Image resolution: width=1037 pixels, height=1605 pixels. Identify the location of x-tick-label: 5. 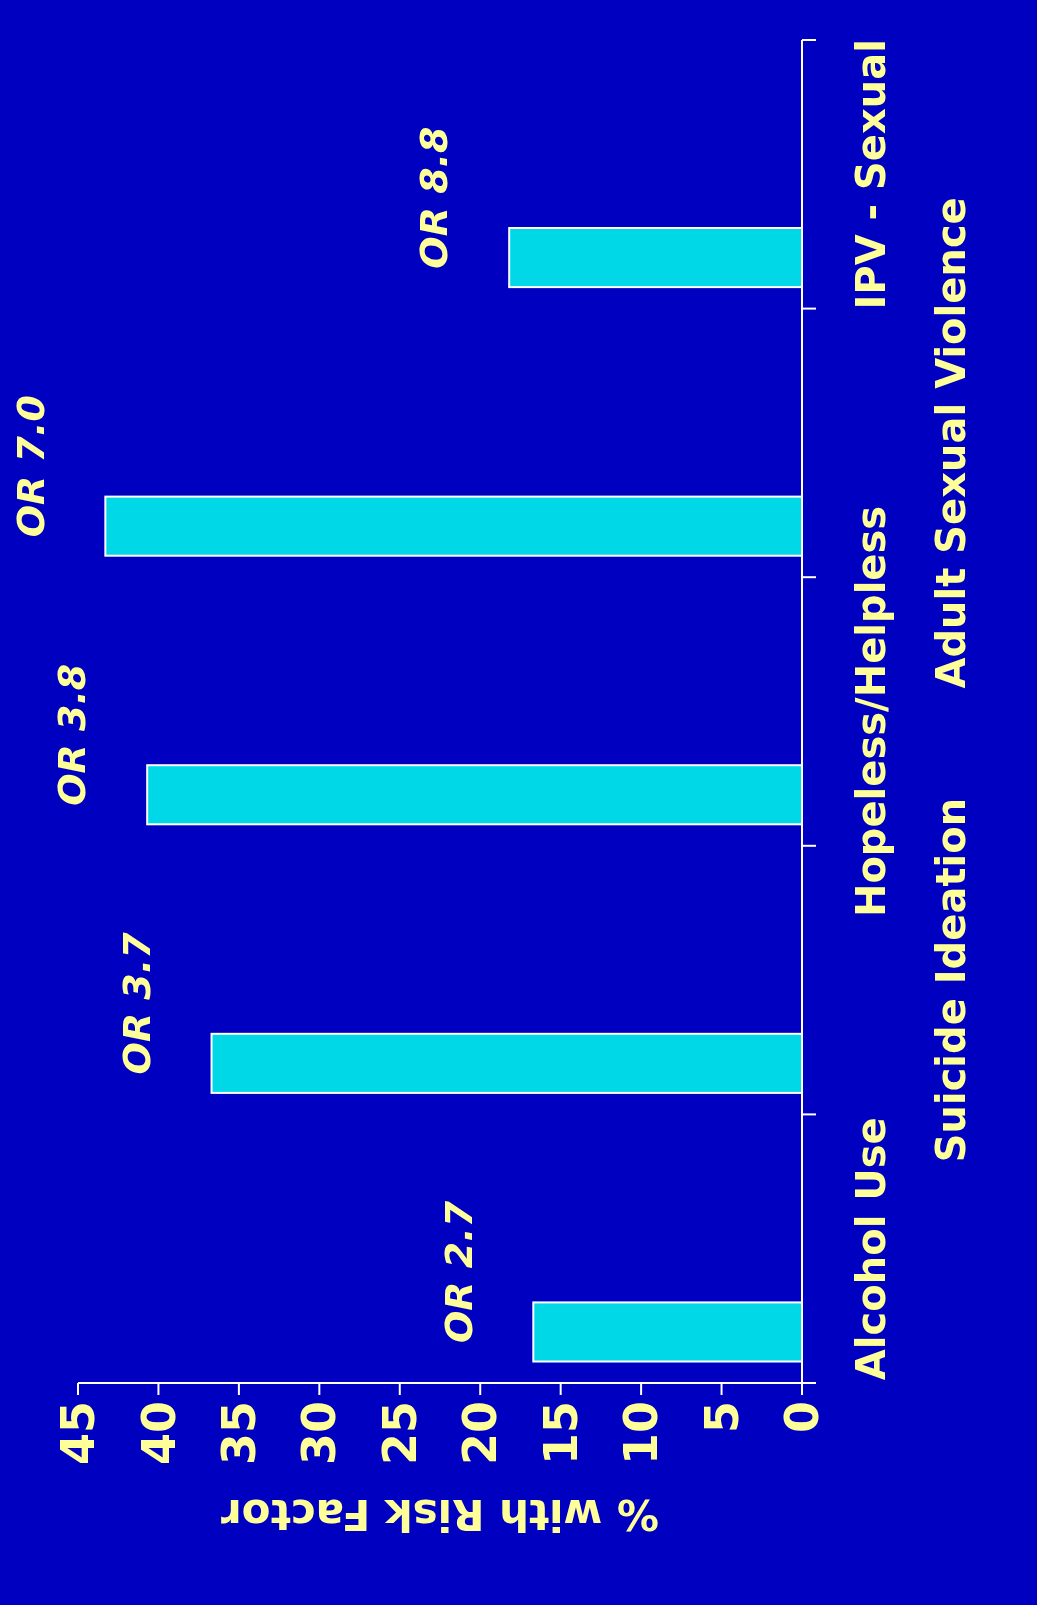
(721, 1417).